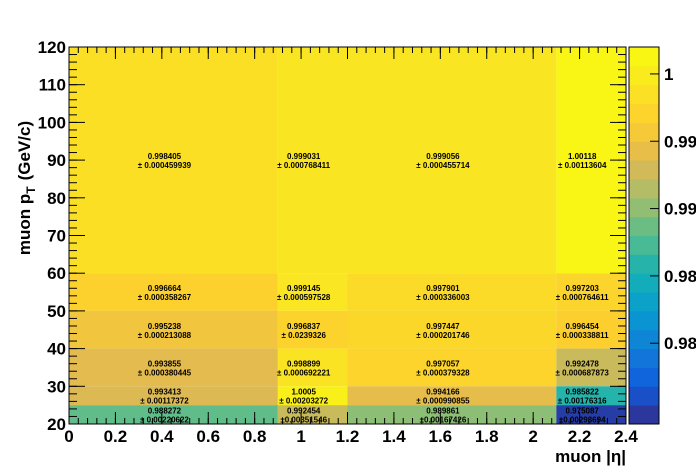 Image resolution: width=696 pixels, height=472 pixels. Describe the element at coordinates (24, 151) in the screenshot. I see `y-axis-title-unit: (GeV/c)` at that location.